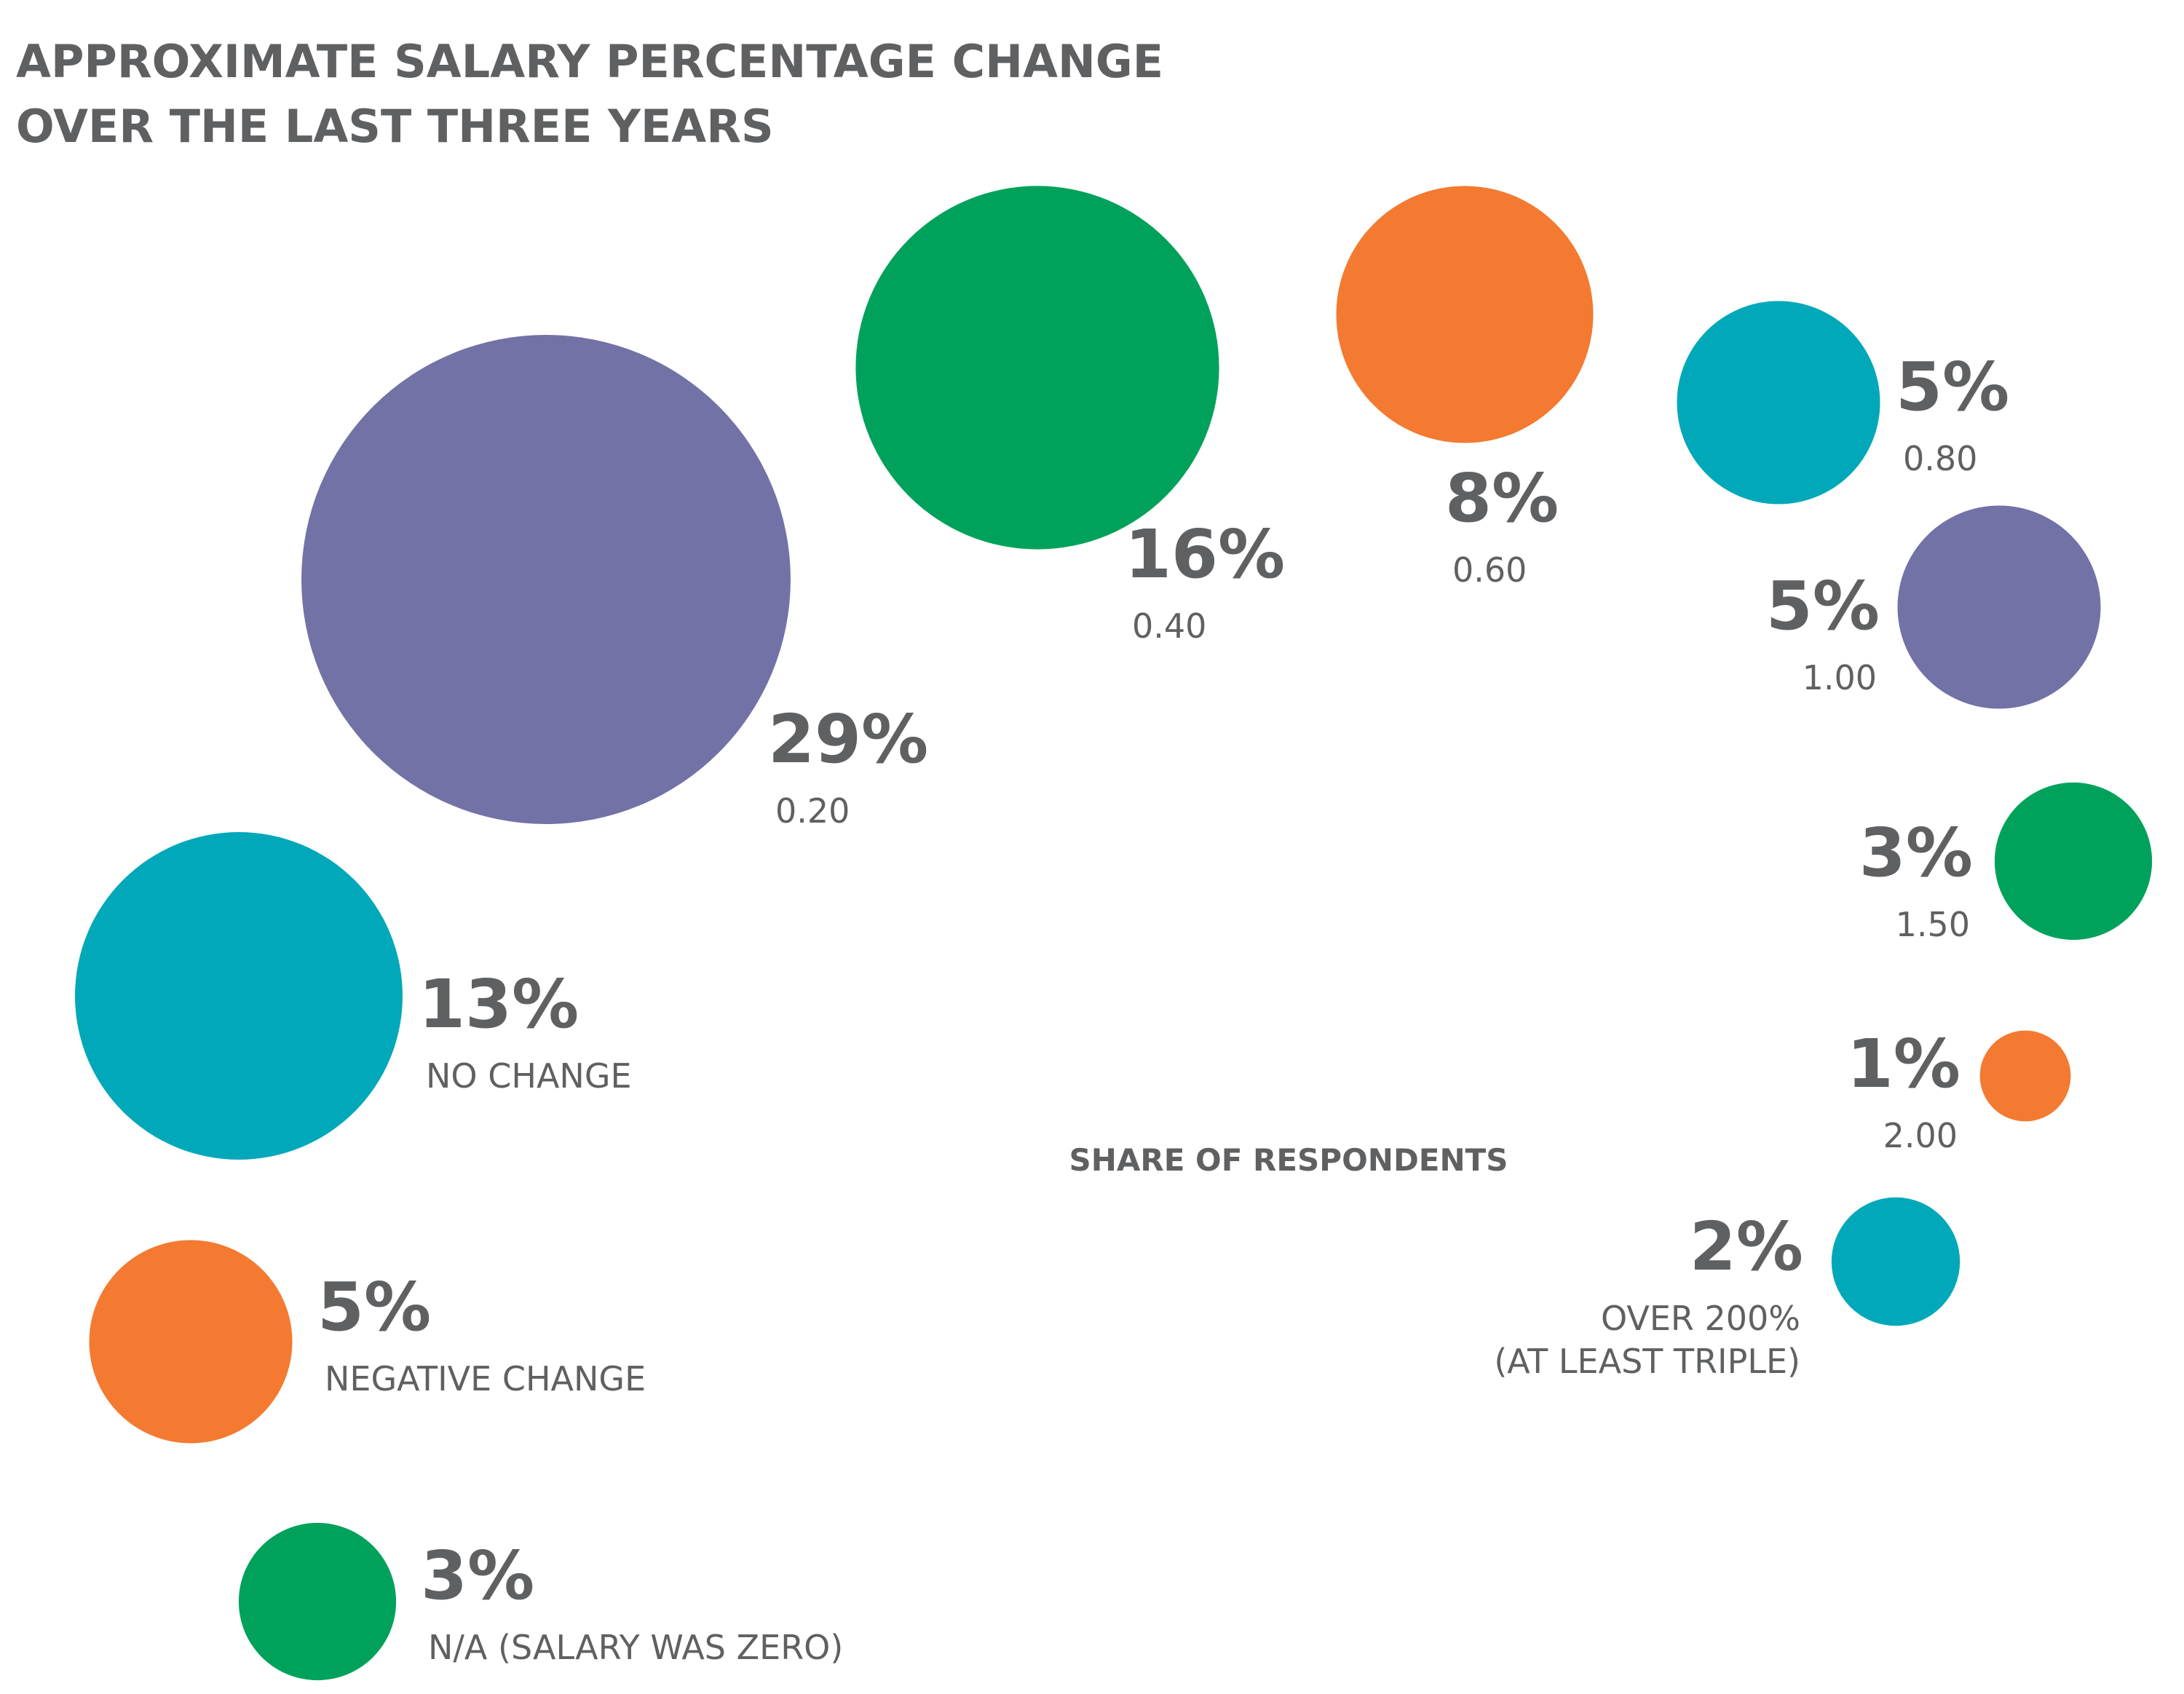 The image size is (2184, 1694). I want to click on chart-title-line-2: OVER THE LAST THREE YEARS, so click(395, 126).